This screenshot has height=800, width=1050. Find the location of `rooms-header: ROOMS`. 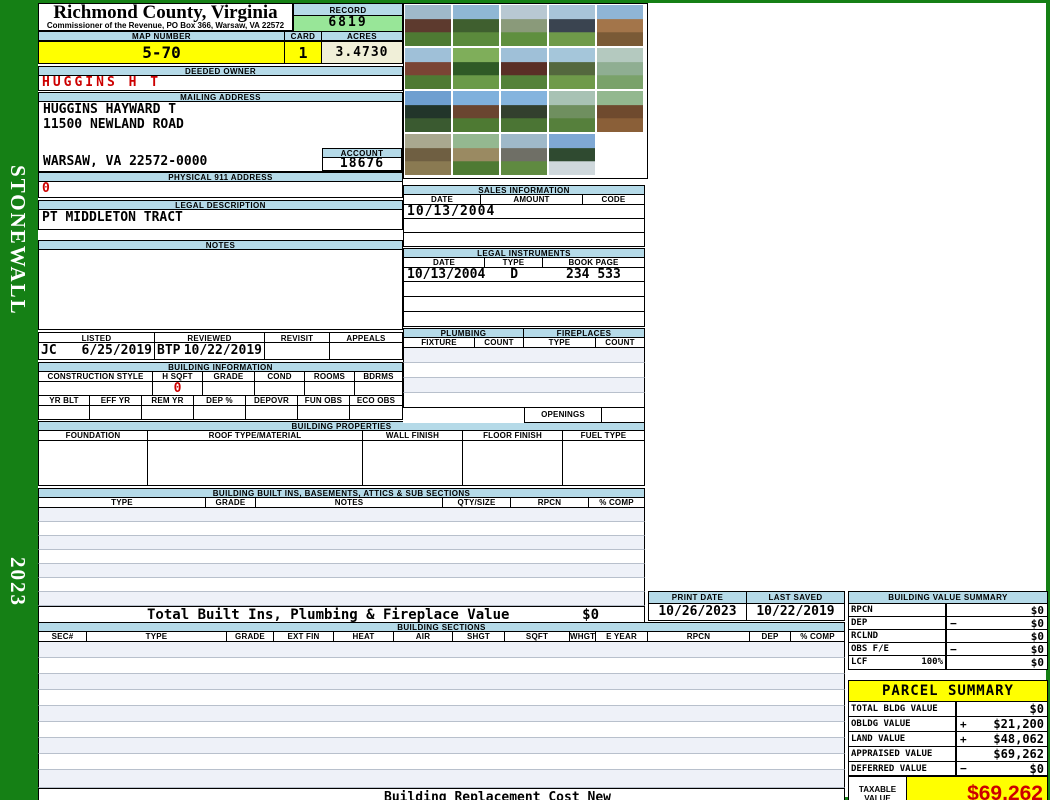

rooms-header: ROOMS is located at coordinates (330, 377).